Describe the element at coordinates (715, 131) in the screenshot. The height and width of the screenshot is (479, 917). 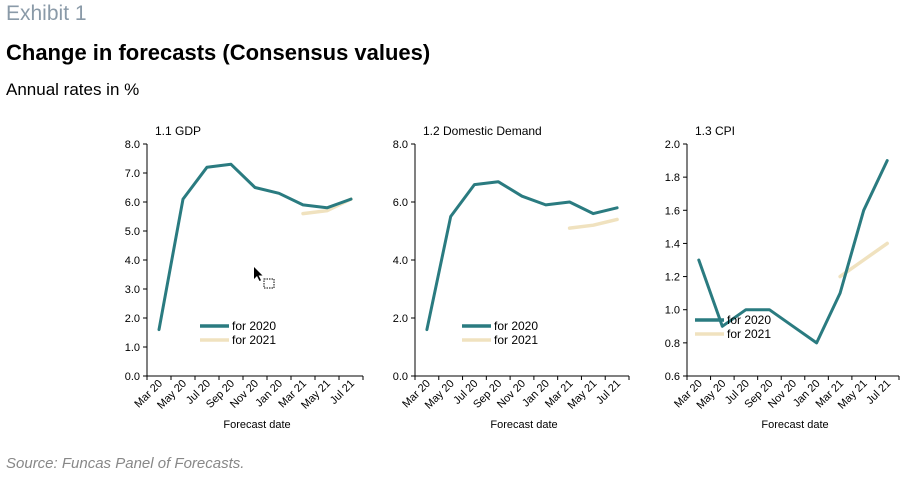
I see `chart-title: 1.3 CPI` at that location.